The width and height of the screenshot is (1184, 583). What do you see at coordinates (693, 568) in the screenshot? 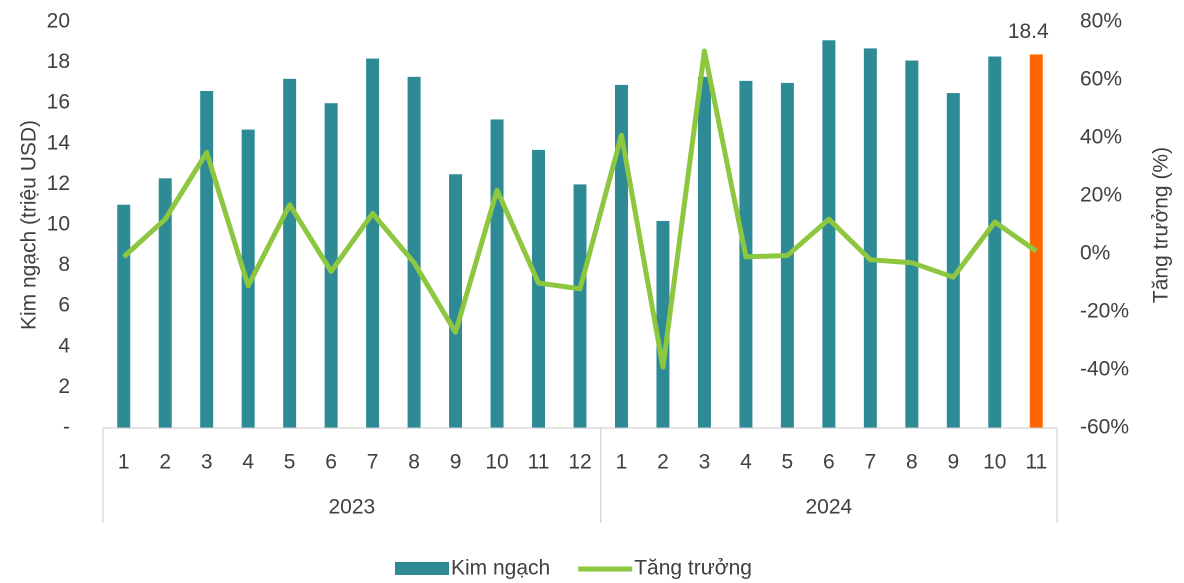
I see `legend-label: Tăng trưởng` at bounding box center [693, 568].